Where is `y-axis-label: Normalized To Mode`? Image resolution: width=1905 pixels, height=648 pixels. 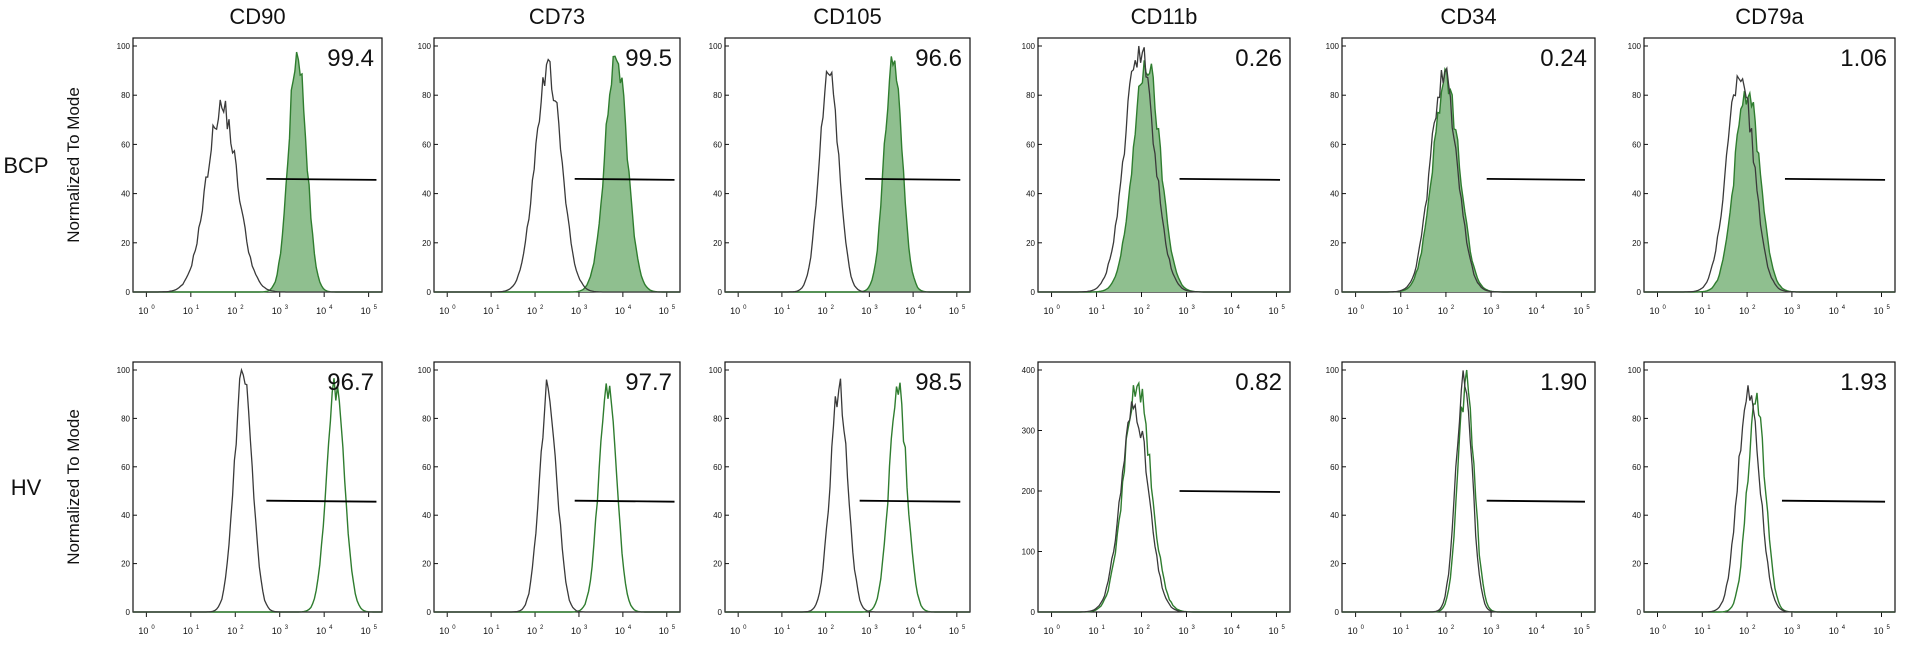 y-axis-label: Normalized To Mode is located at coordinates (73, 487).